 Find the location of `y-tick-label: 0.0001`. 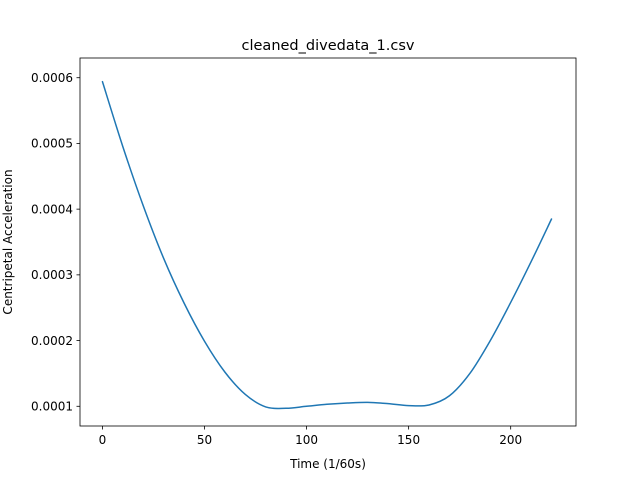

y-tick-label: 0.0001 is located at coordinates (52, 406).